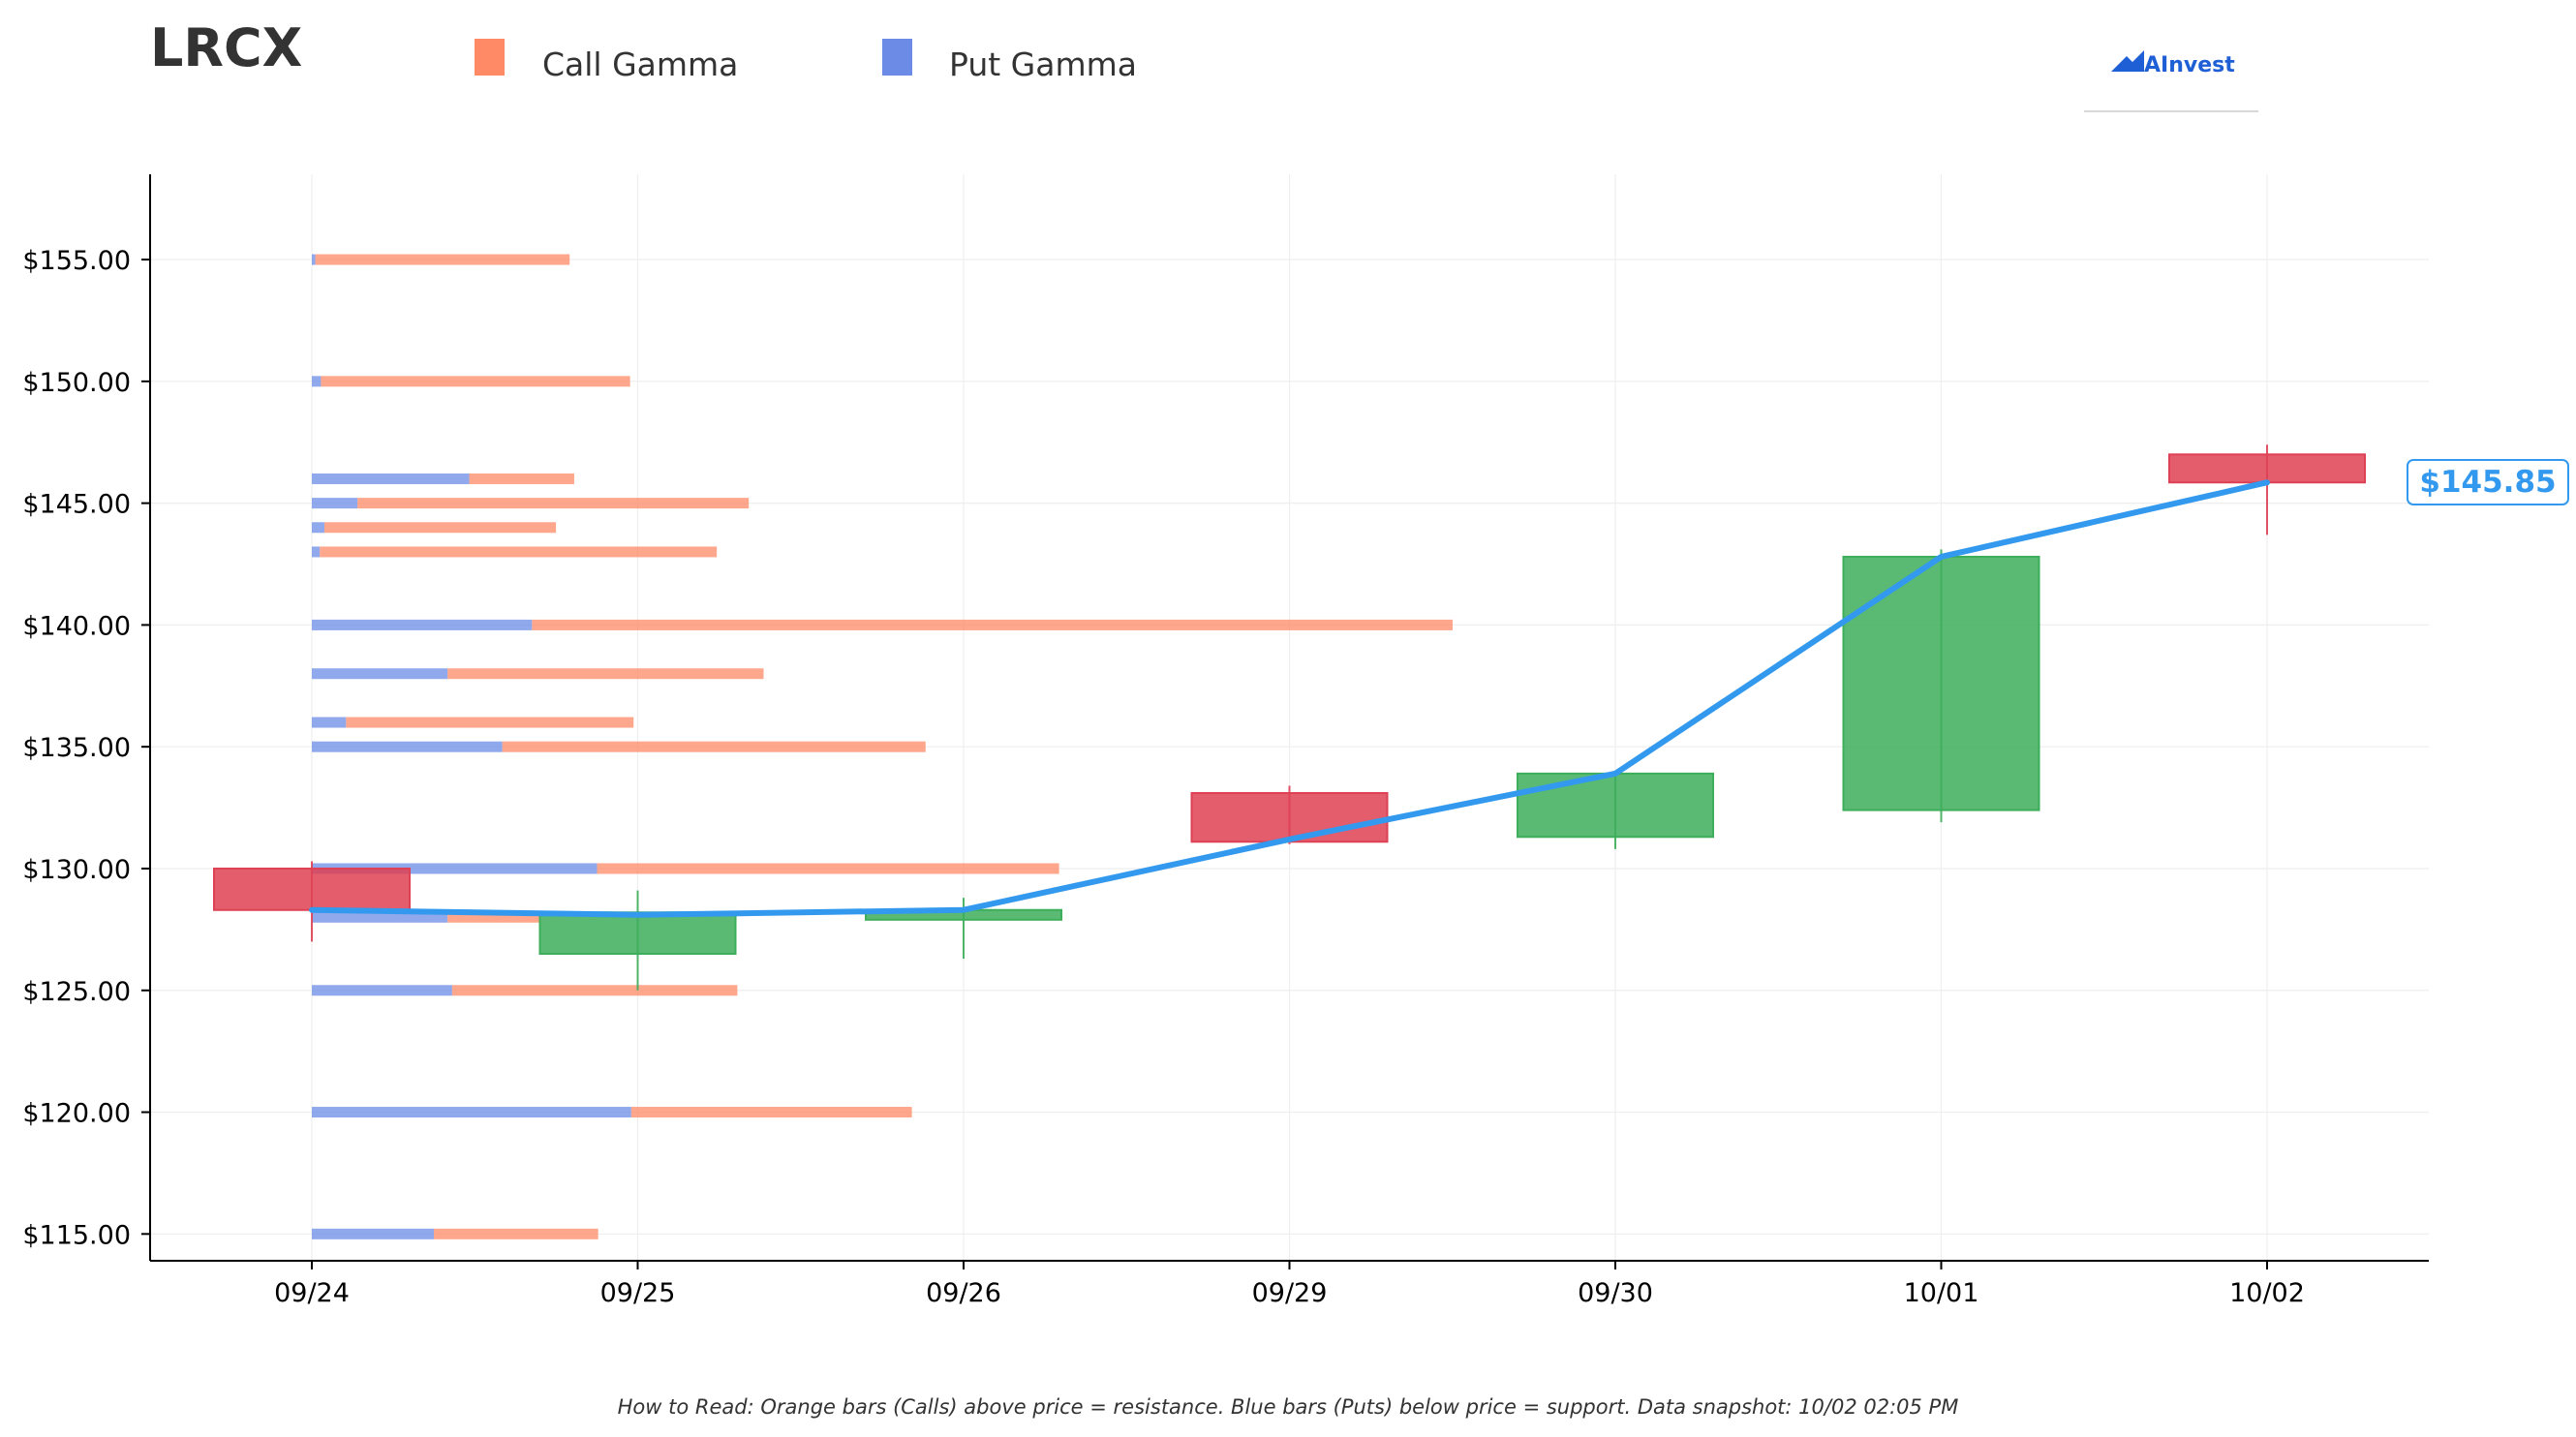 Image resolution: width=2576 pixels, height=1437 pixels. What do you see at coordinates (1941, 1293) in the screenshot?
I see `x-tick-label: 10/01` at bounding box center [1941, 1293].